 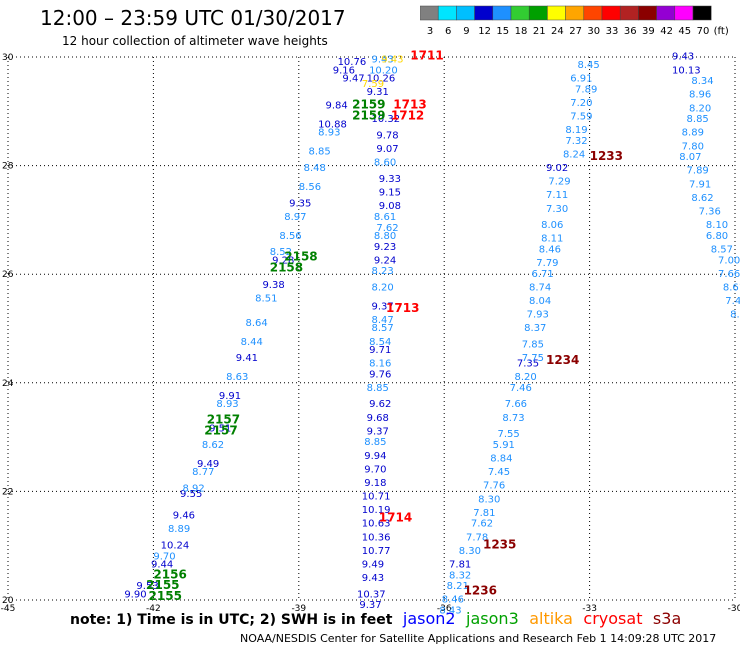 What do you see at coordinates (8, 609) in the screenshot?
I see `x-tick-label: -45` at bounding box center [8, 609].